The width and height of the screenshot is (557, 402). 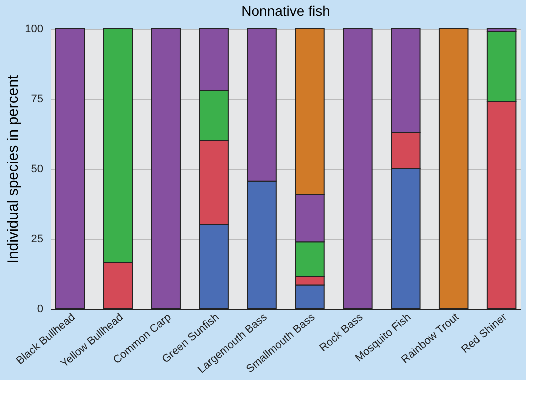 I want to click on y-tick-label: 75, so click(x=37, y=100).